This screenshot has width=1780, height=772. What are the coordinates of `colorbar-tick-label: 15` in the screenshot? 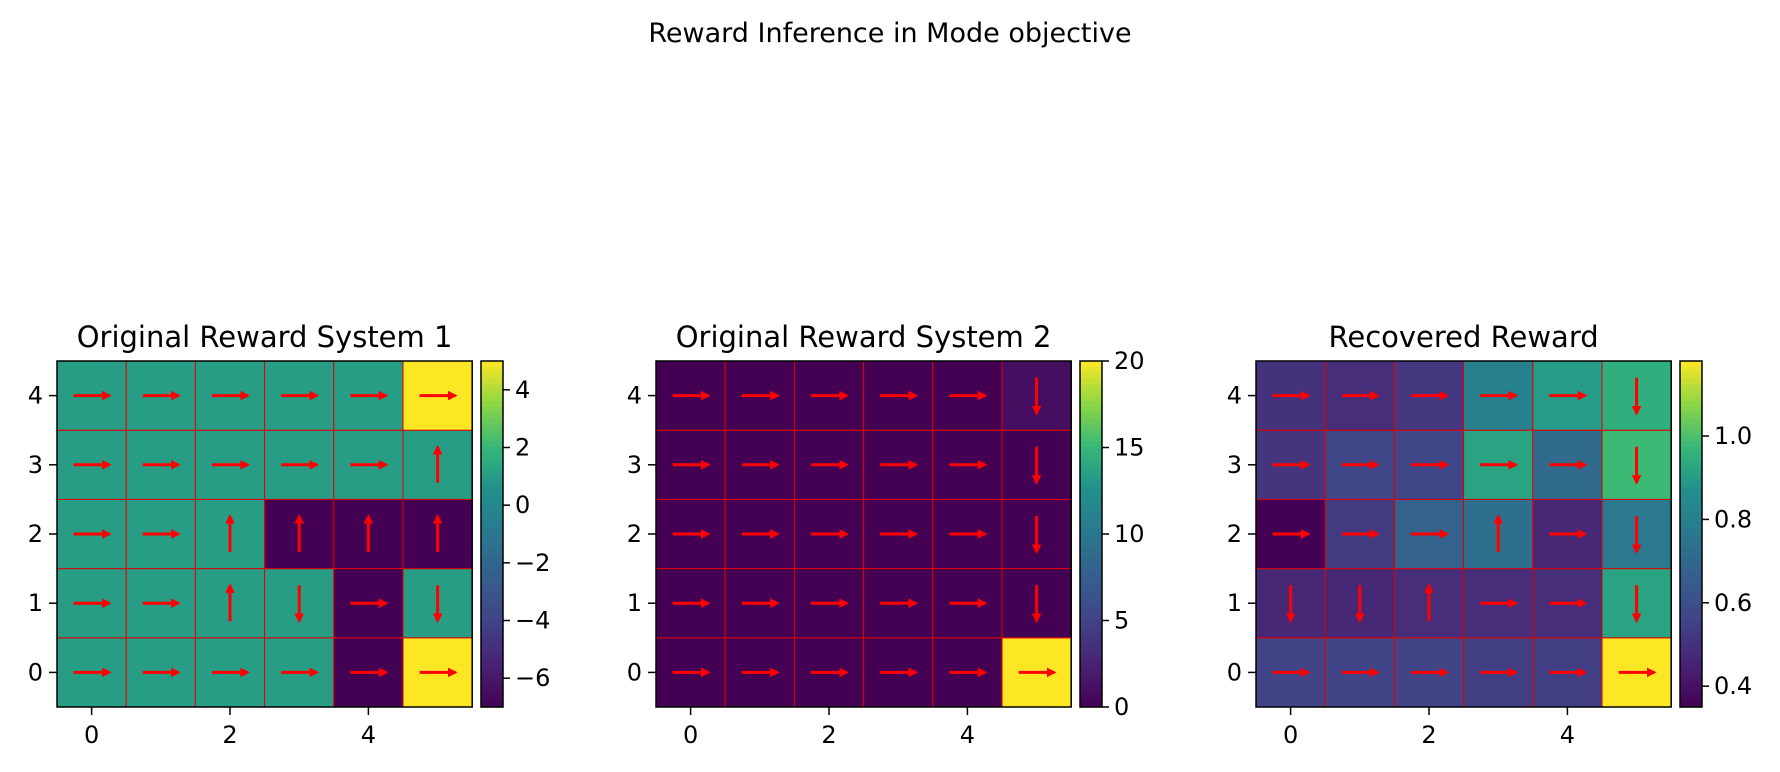 It's located at (1129, 448).